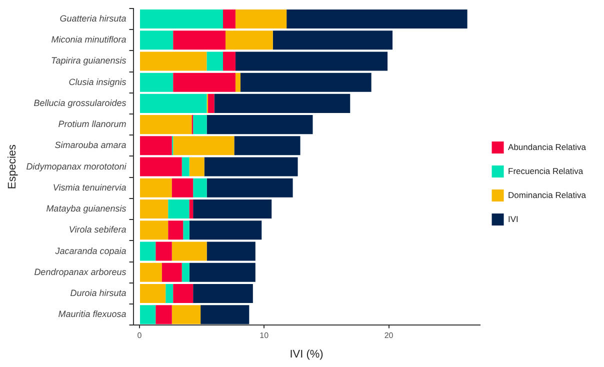 Image resolution: width=604 pixels, height=367 pixels. Describe the element at coordinates (98, 293) in the screenshot. I see `y-tick-label: Duroia hirsuta` at that location.